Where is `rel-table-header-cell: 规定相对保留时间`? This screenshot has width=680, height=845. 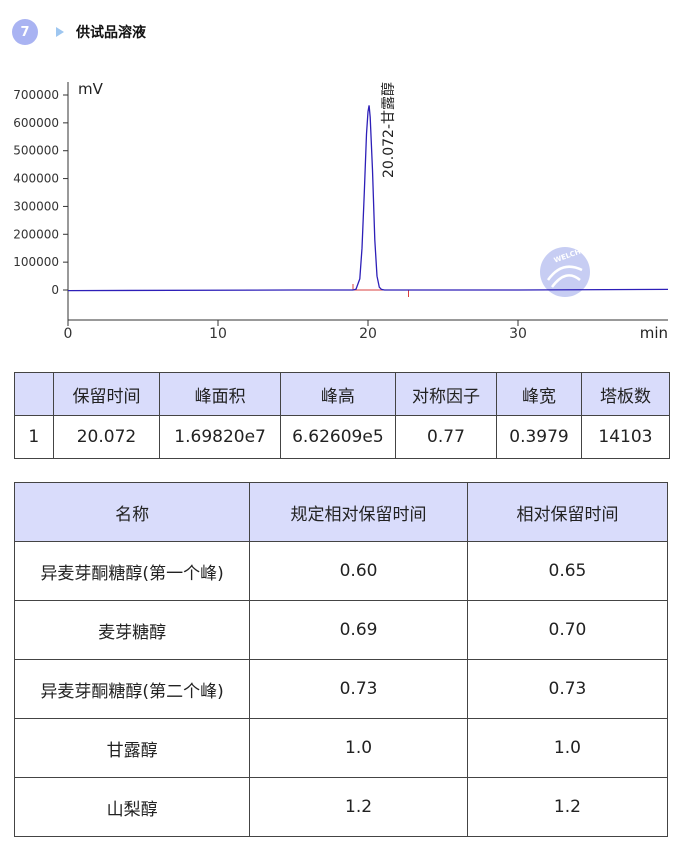 rel-table-header-cell: 规定相对保留时间 is located at coordinates (358, 512).